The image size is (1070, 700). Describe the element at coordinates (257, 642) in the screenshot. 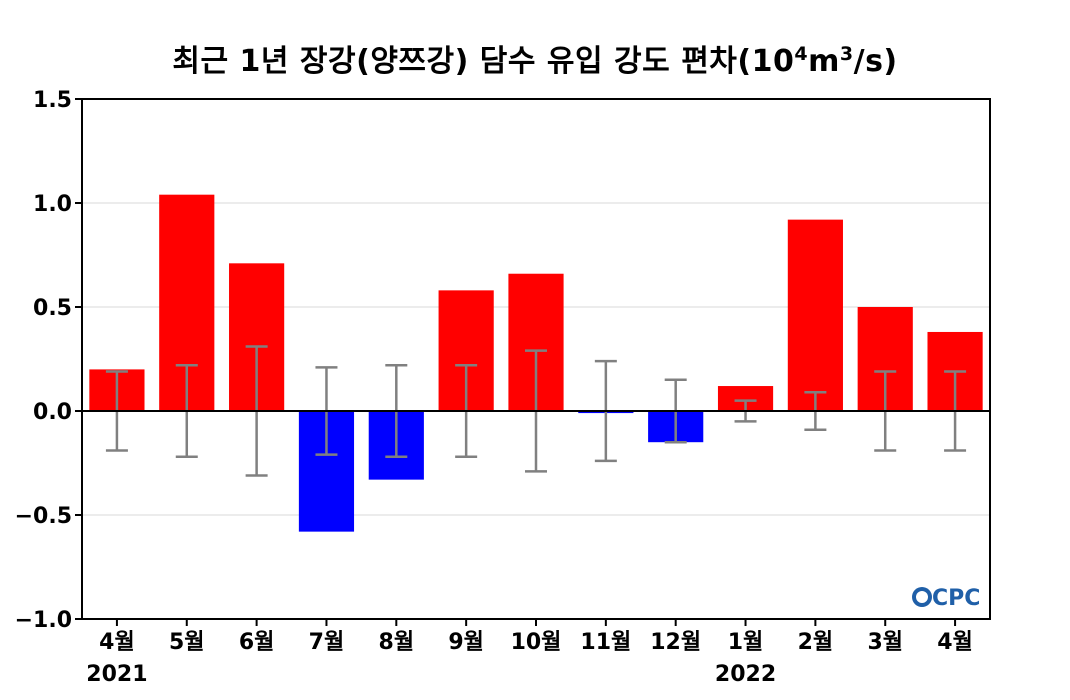

I see `x-tick-label: 6월` at that location.